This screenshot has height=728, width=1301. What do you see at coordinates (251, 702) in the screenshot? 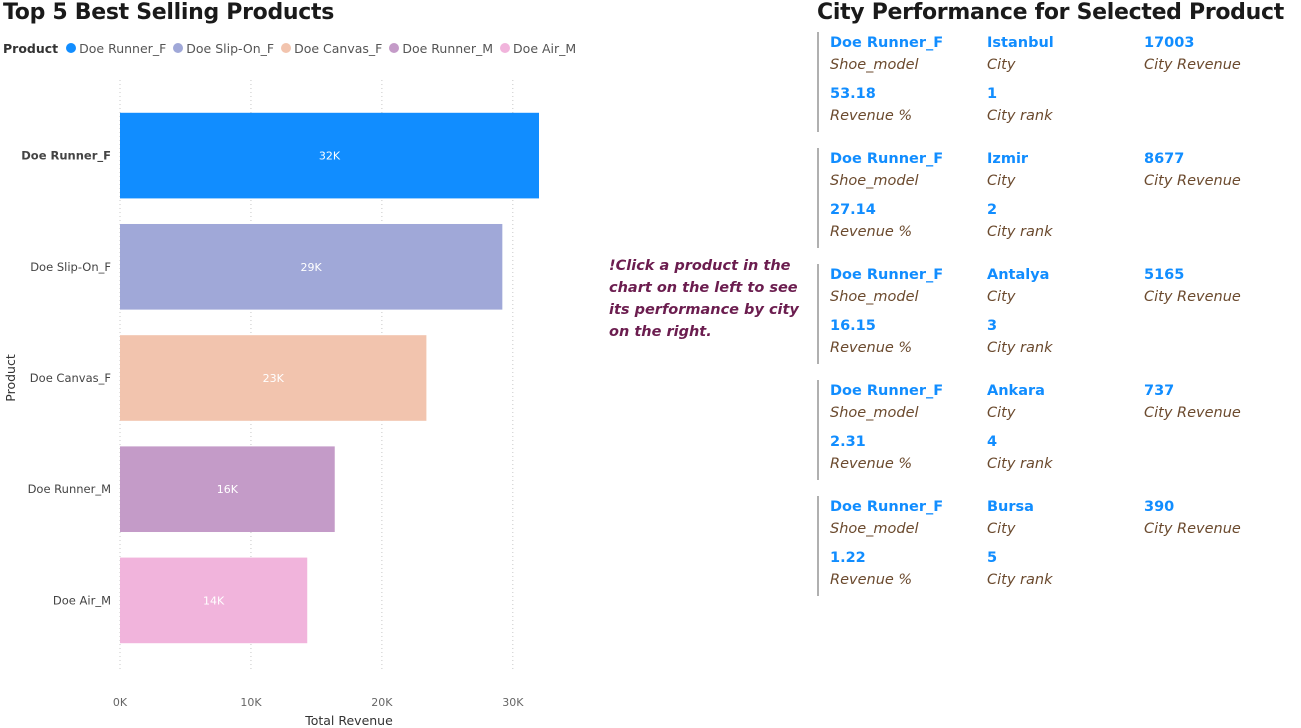
I see `x-tick-label: 10K` at bounding box center [251, 702].